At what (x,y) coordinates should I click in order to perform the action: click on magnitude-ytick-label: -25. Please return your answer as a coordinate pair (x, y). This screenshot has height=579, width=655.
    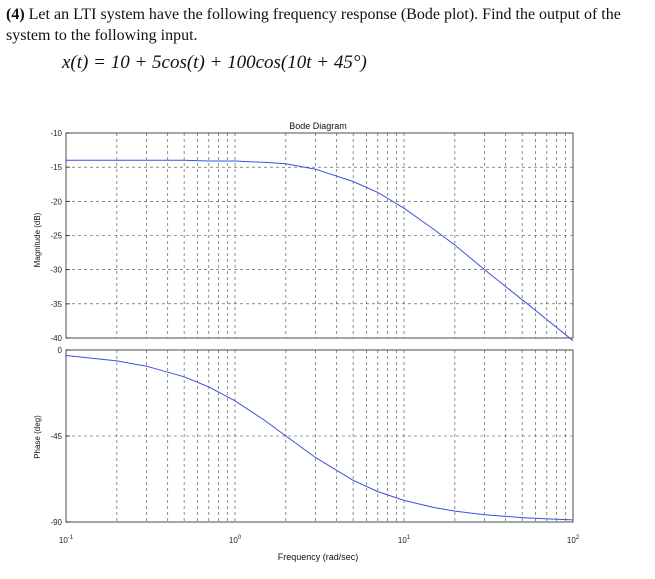
    Looking at the image, I should click on (56, 236).